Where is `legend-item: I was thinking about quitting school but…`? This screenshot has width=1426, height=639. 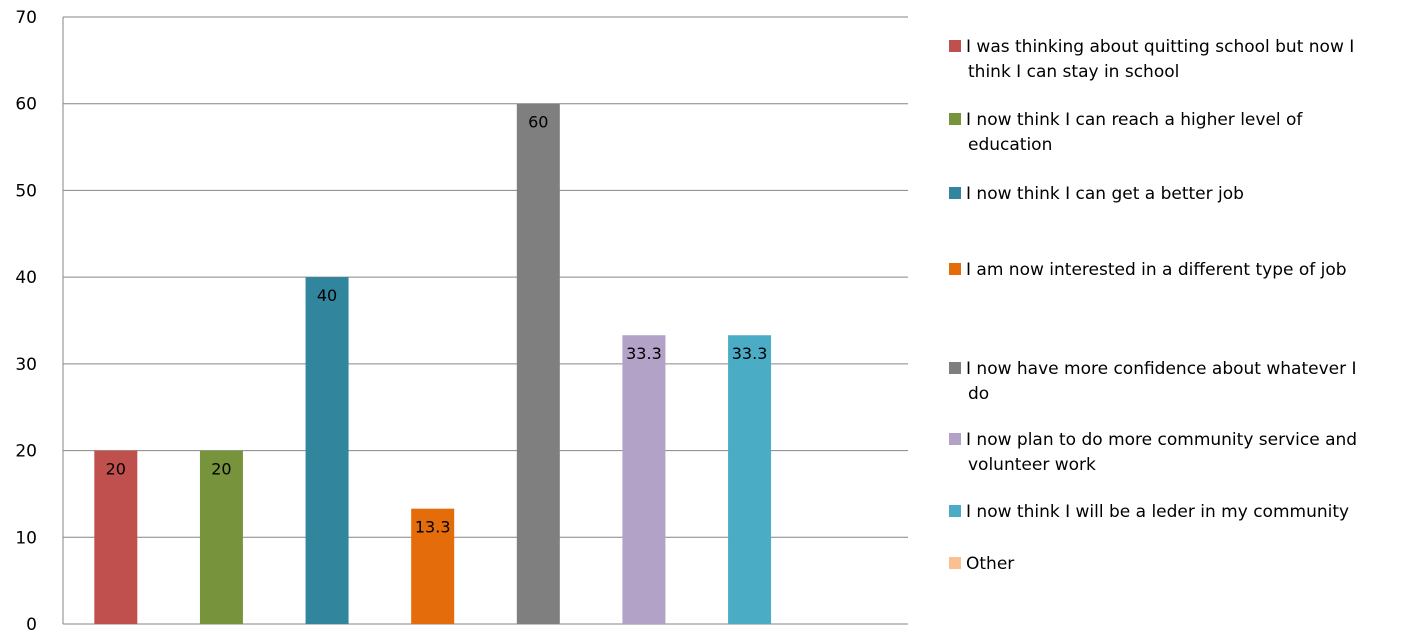
legend-item: I was thinking about quitting school but… is located at coordinates (1151, 59).